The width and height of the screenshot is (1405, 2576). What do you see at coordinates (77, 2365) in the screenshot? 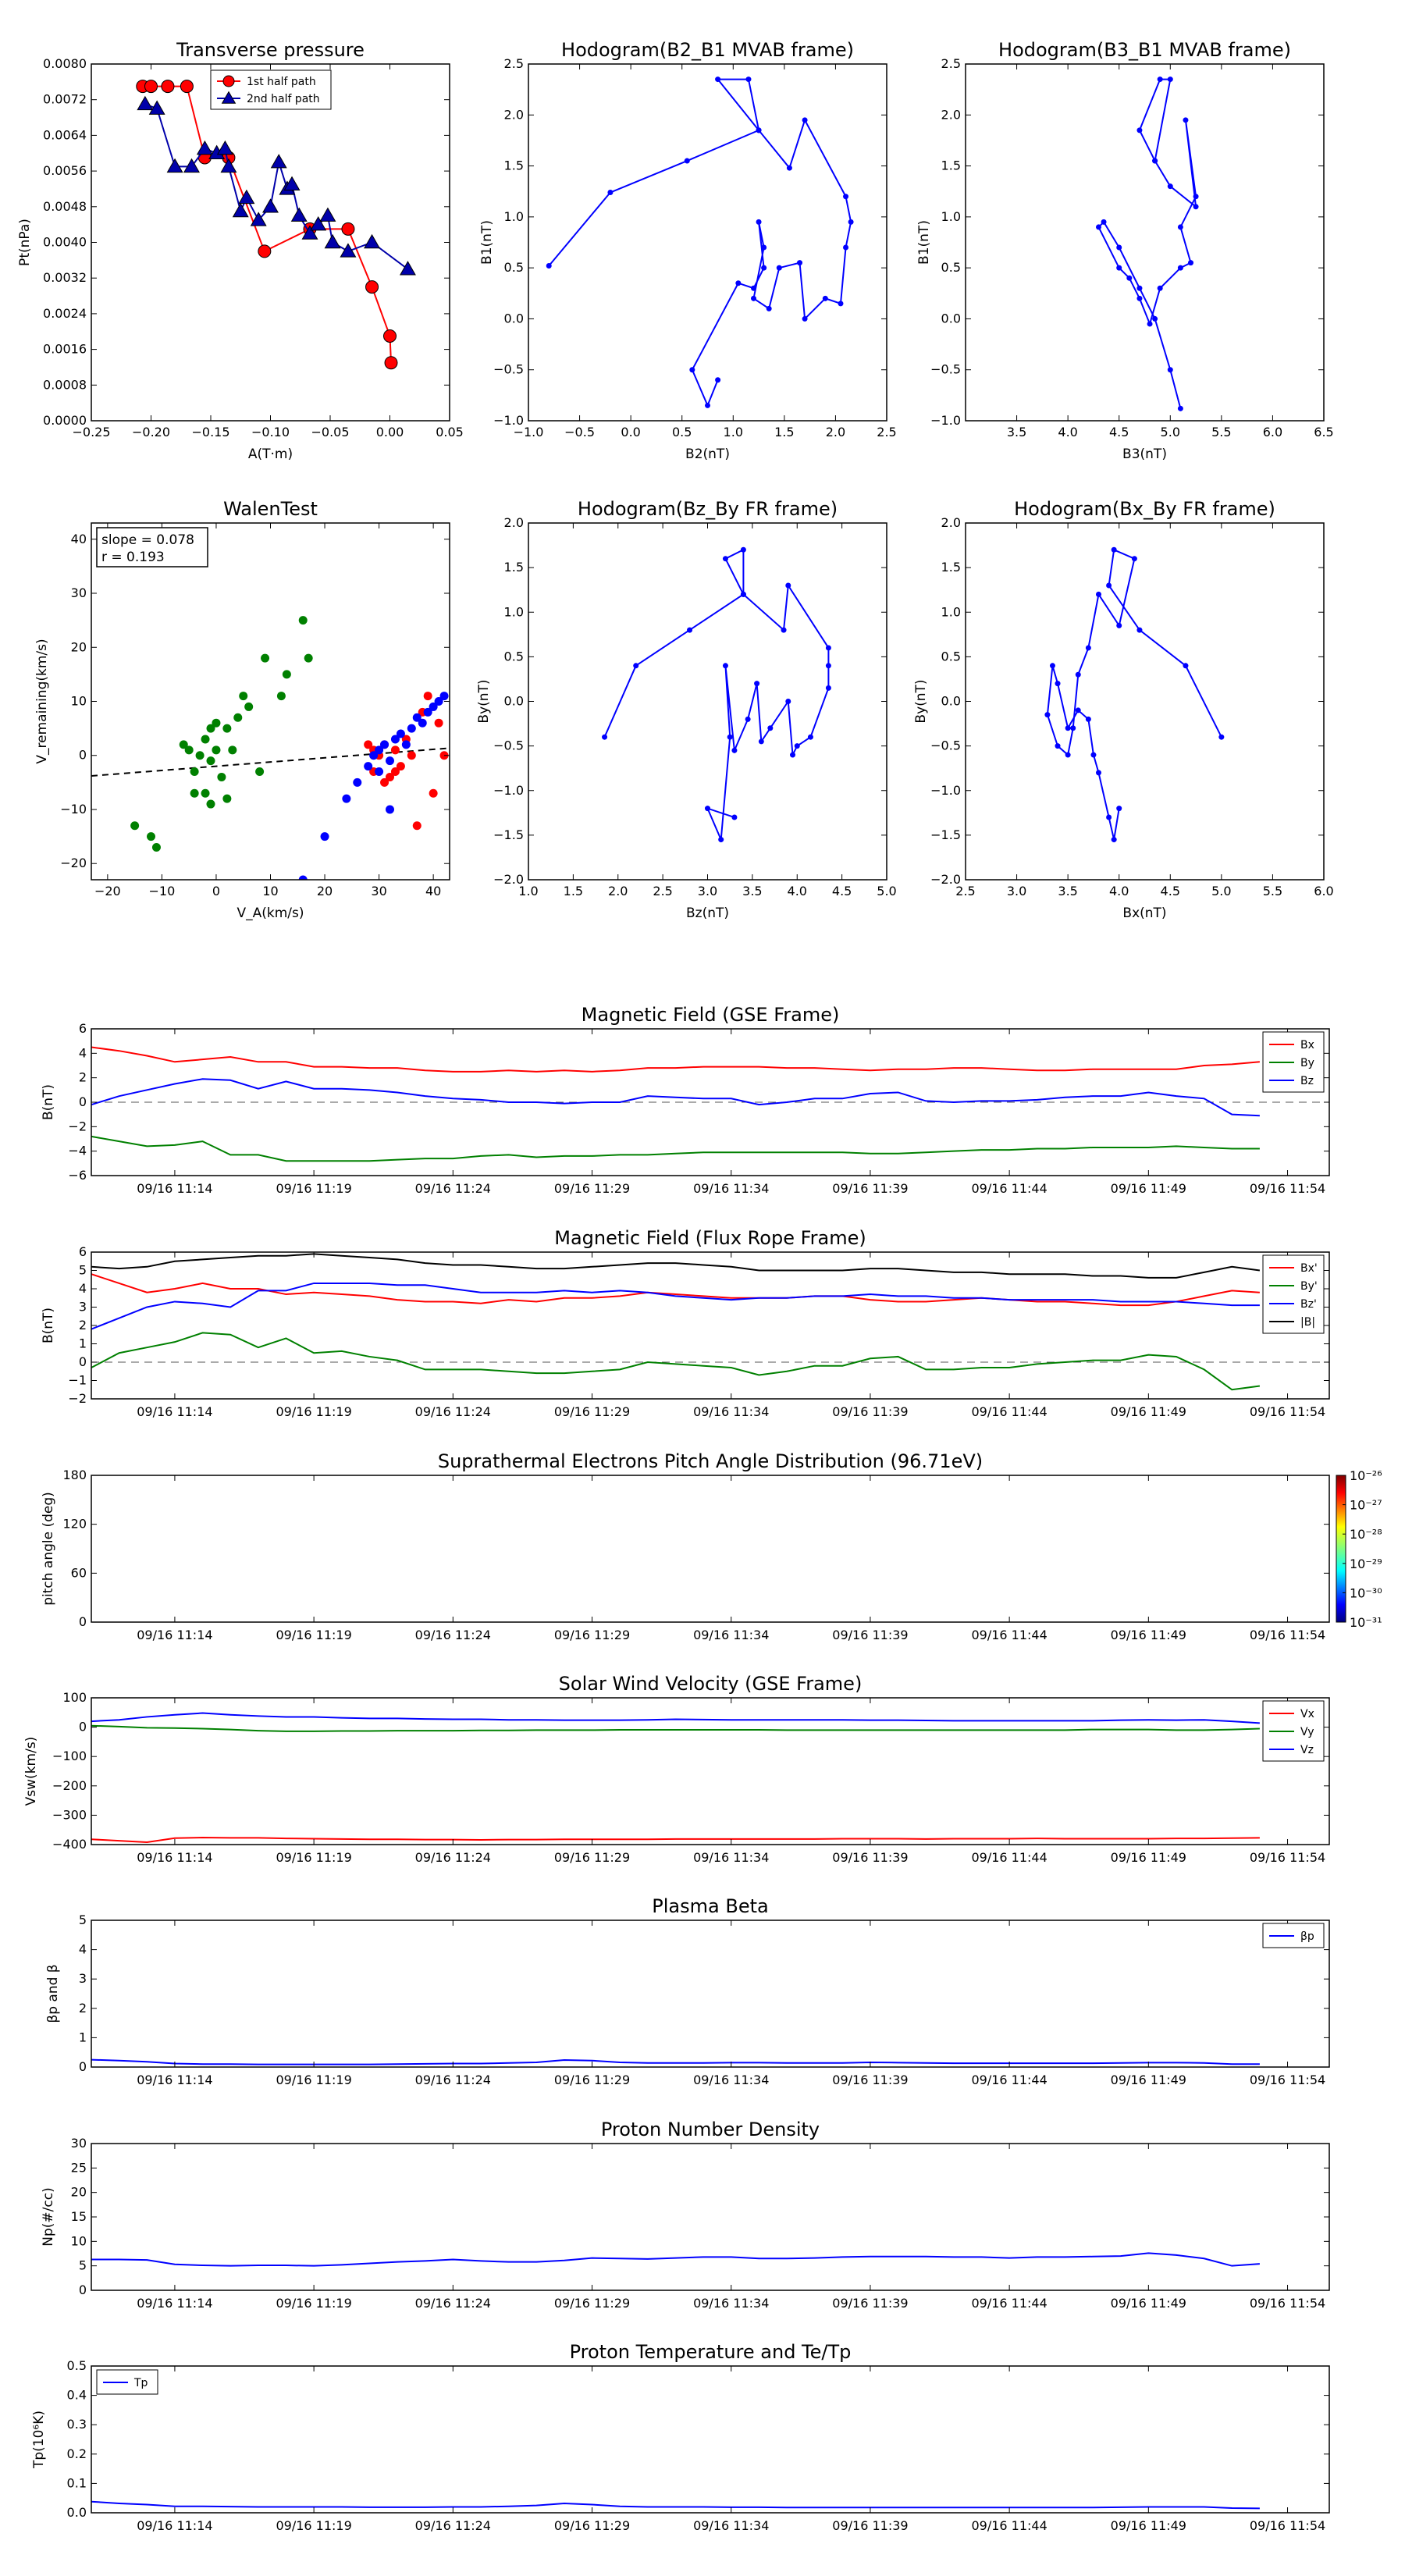
I see `tp-panel-ytick-label: 0.5` at bounding box center [77, 2365].